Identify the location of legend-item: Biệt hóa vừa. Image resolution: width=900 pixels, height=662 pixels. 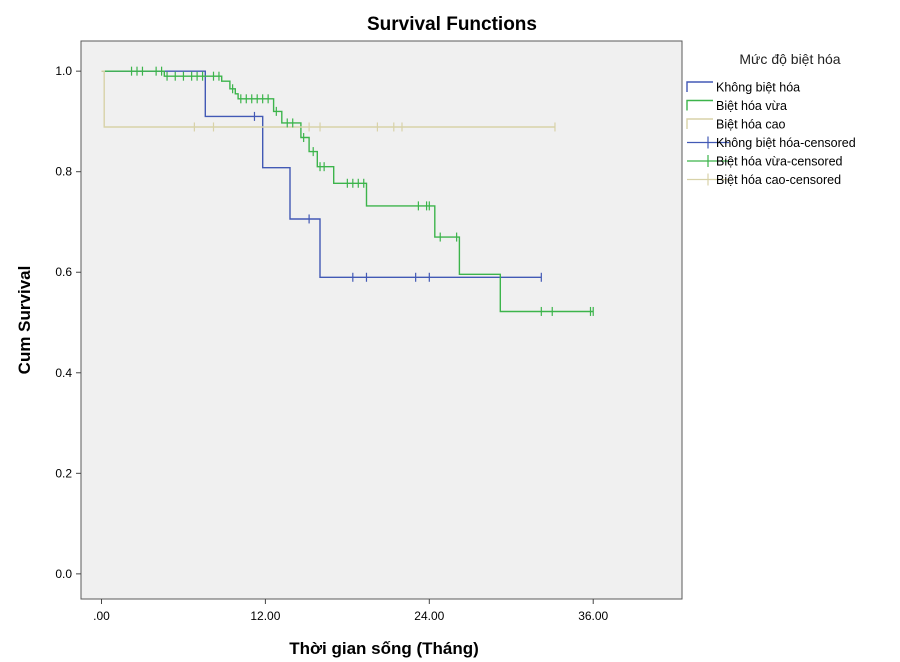
(737, 106).